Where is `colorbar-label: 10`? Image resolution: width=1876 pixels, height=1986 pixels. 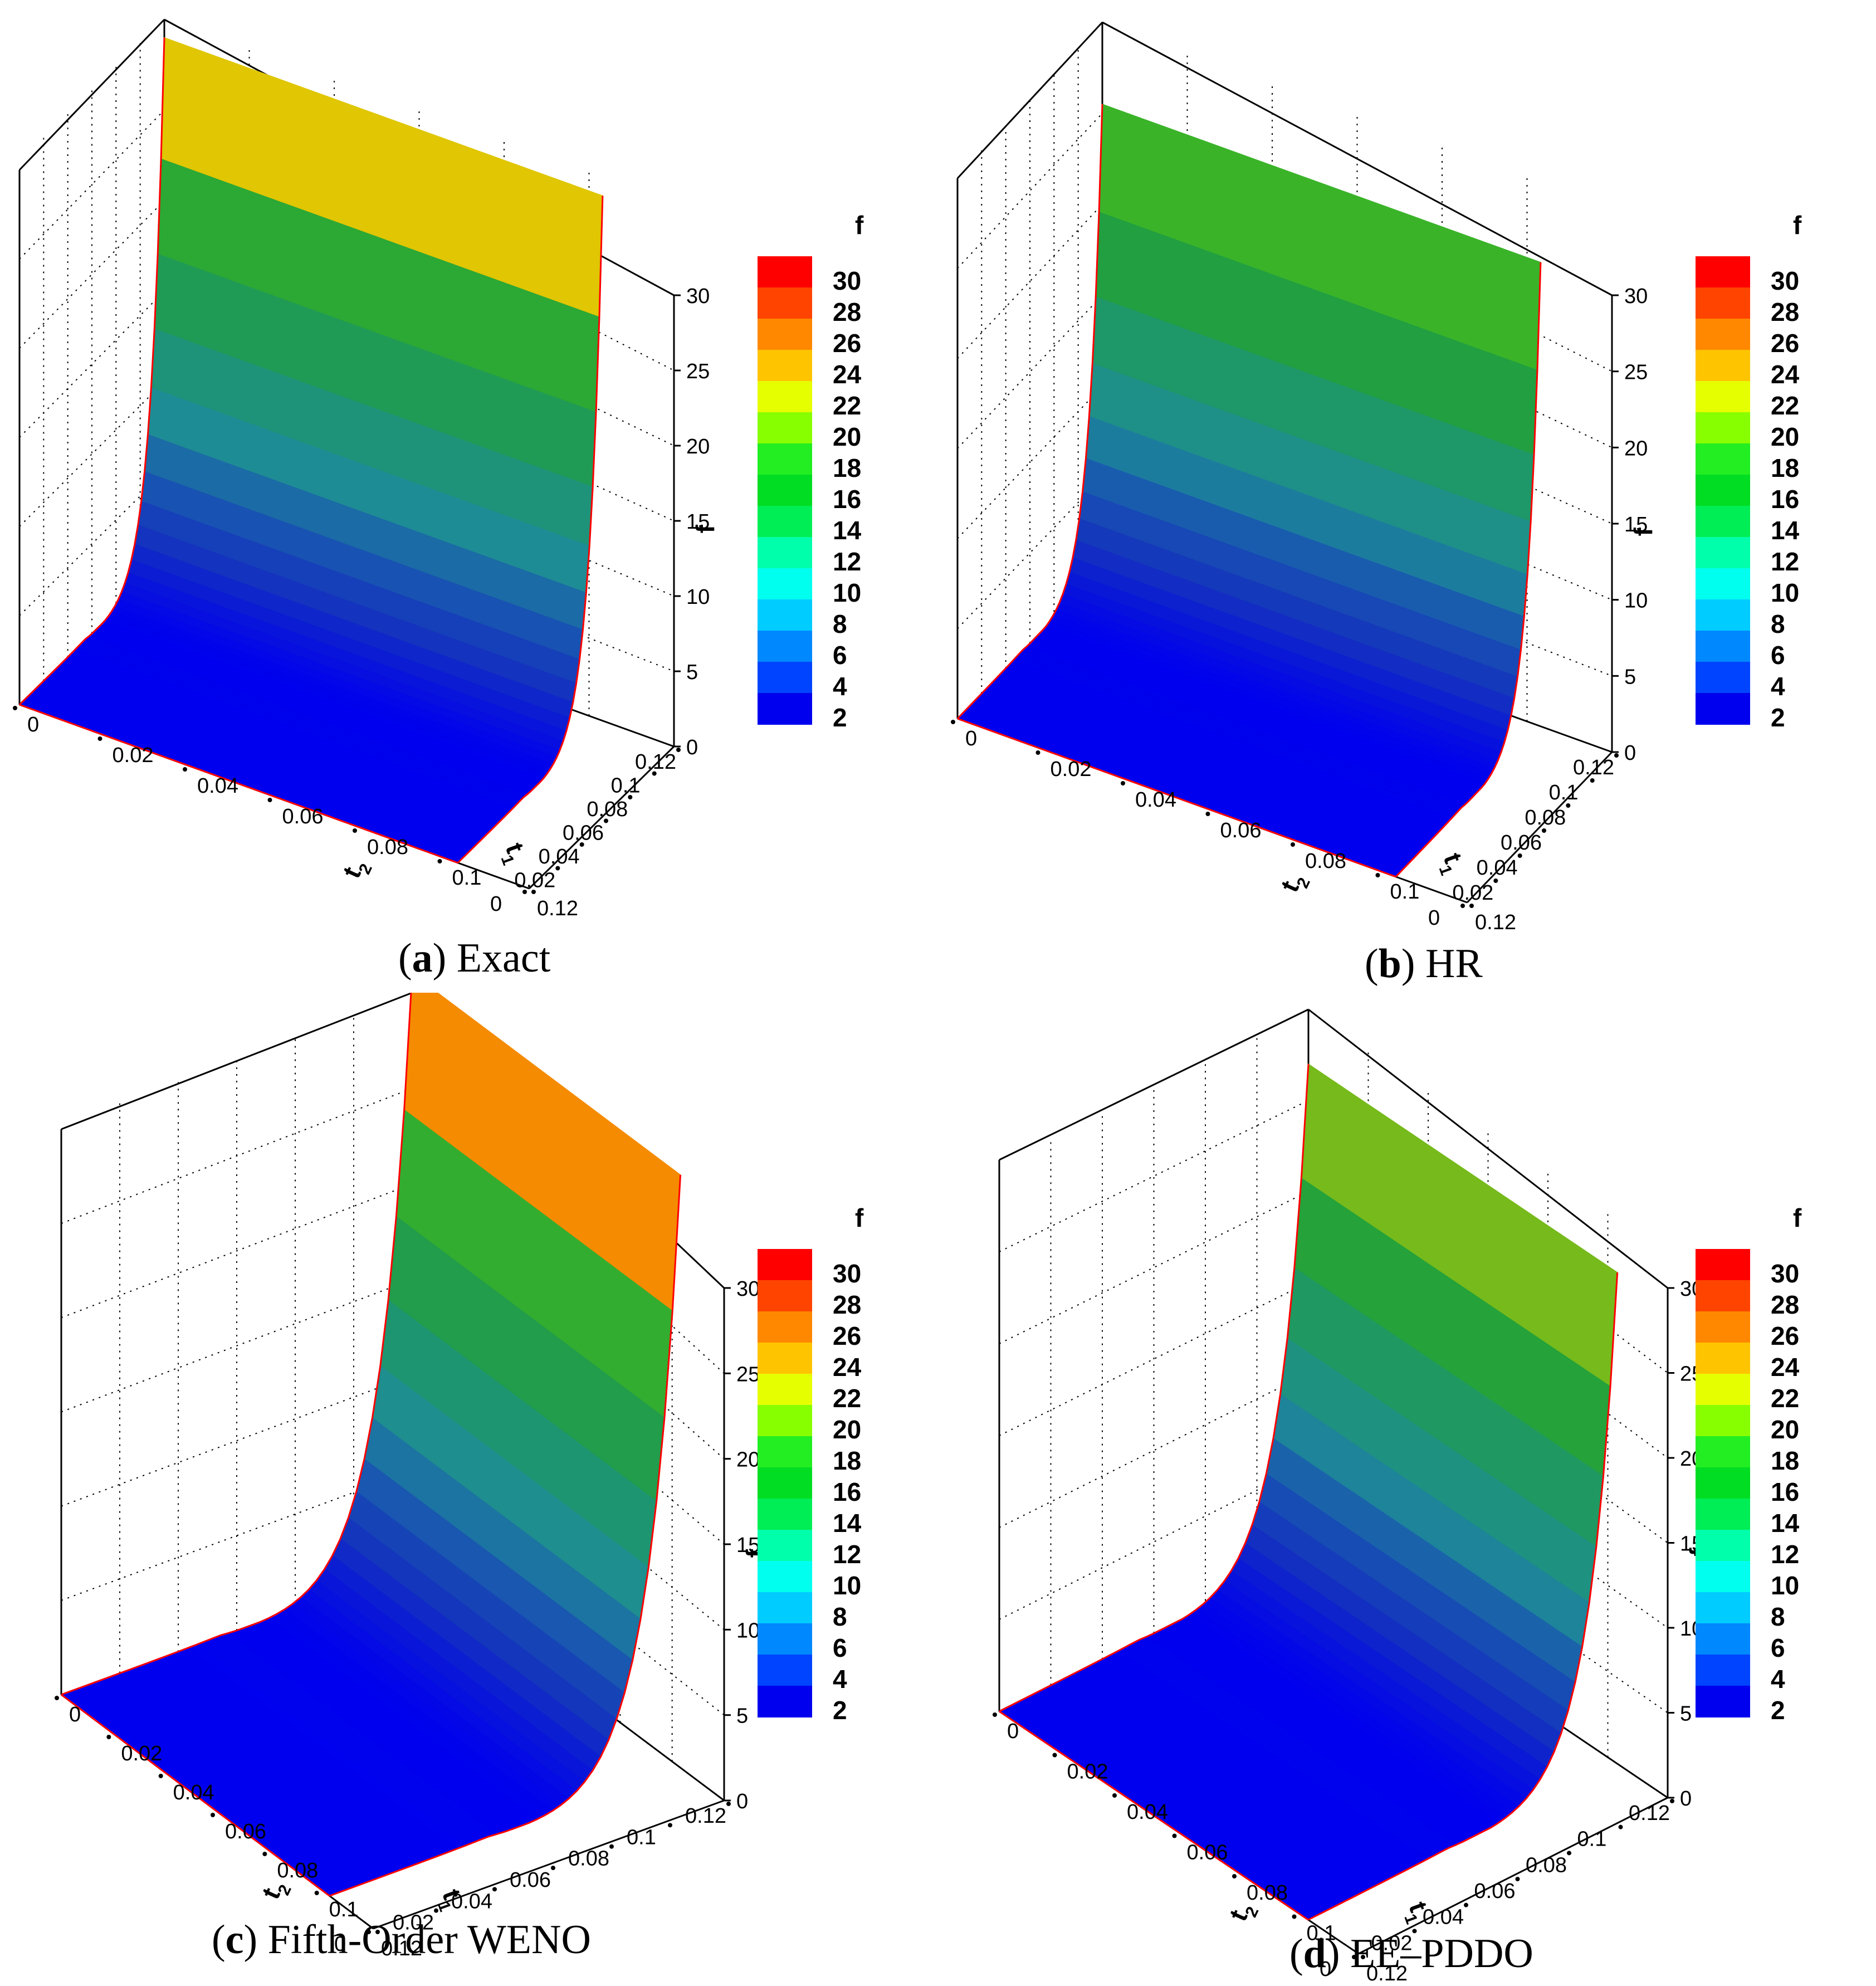
colorbar-label: 10 is located at coordinates (847, 592).